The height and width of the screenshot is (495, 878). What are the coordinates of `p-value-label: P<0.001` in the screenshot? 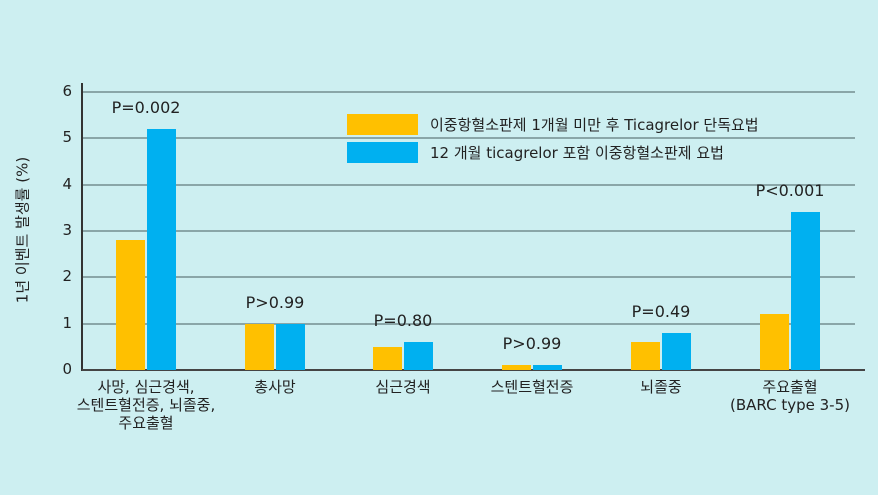 It's located at (790, 191).